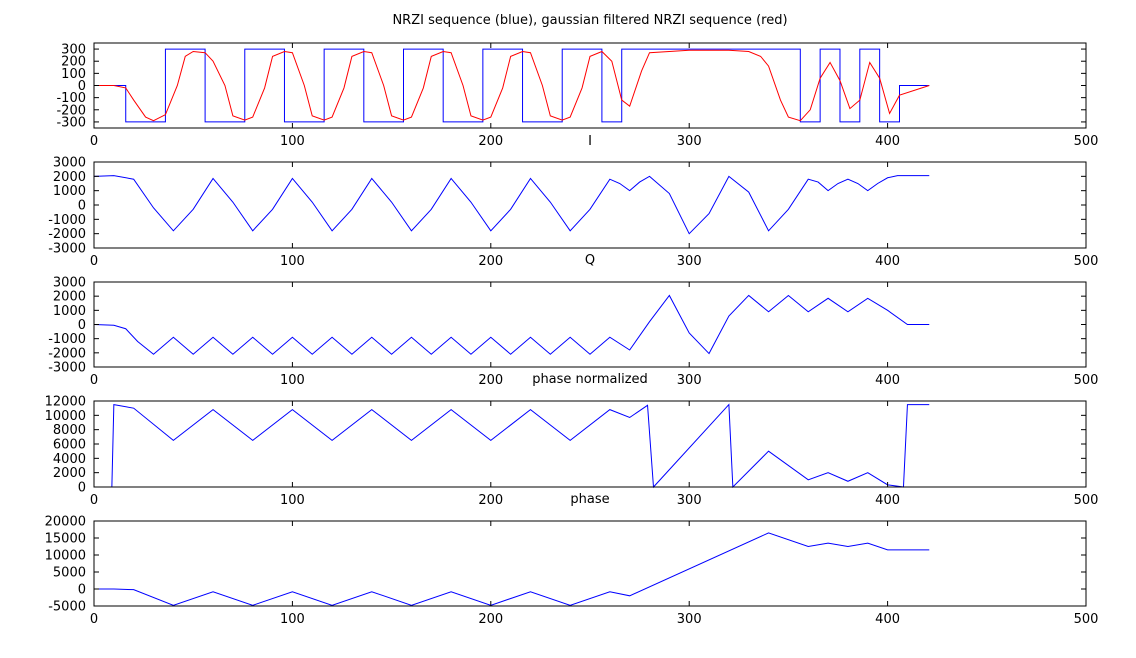  I want to click on y-tick-label: 8000, so click(69, 430).